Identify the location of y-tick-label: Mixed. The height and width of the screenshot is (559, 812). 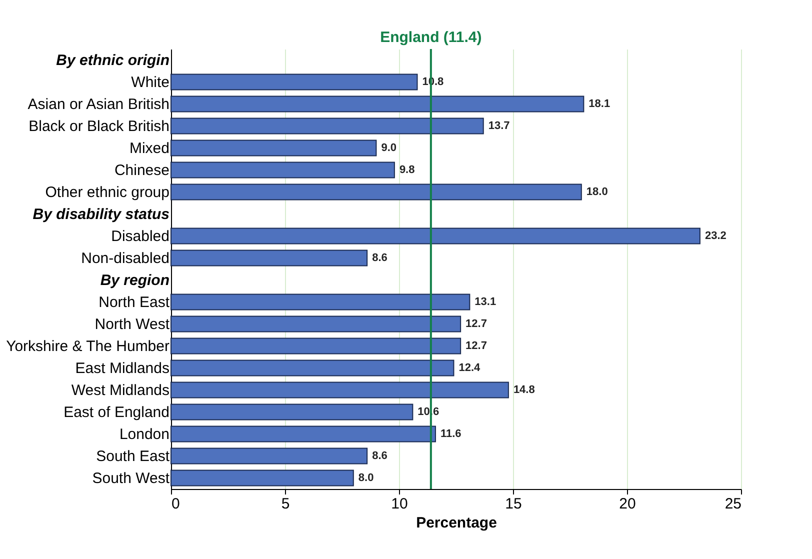
(149, 148).